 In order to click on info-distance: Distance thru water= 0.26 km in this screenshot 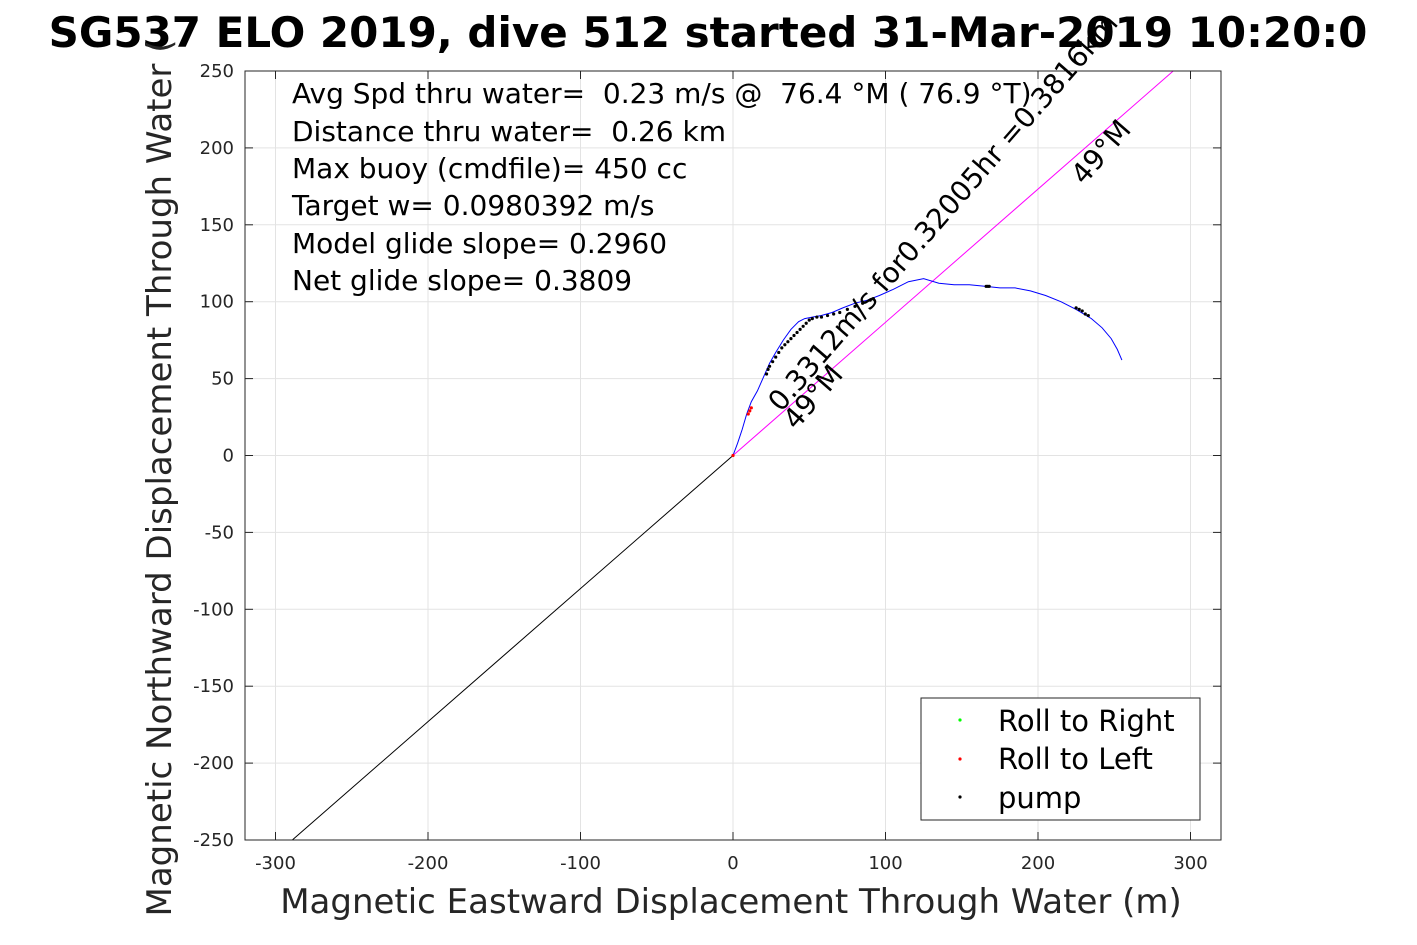, I will do `click(509, 131)`.